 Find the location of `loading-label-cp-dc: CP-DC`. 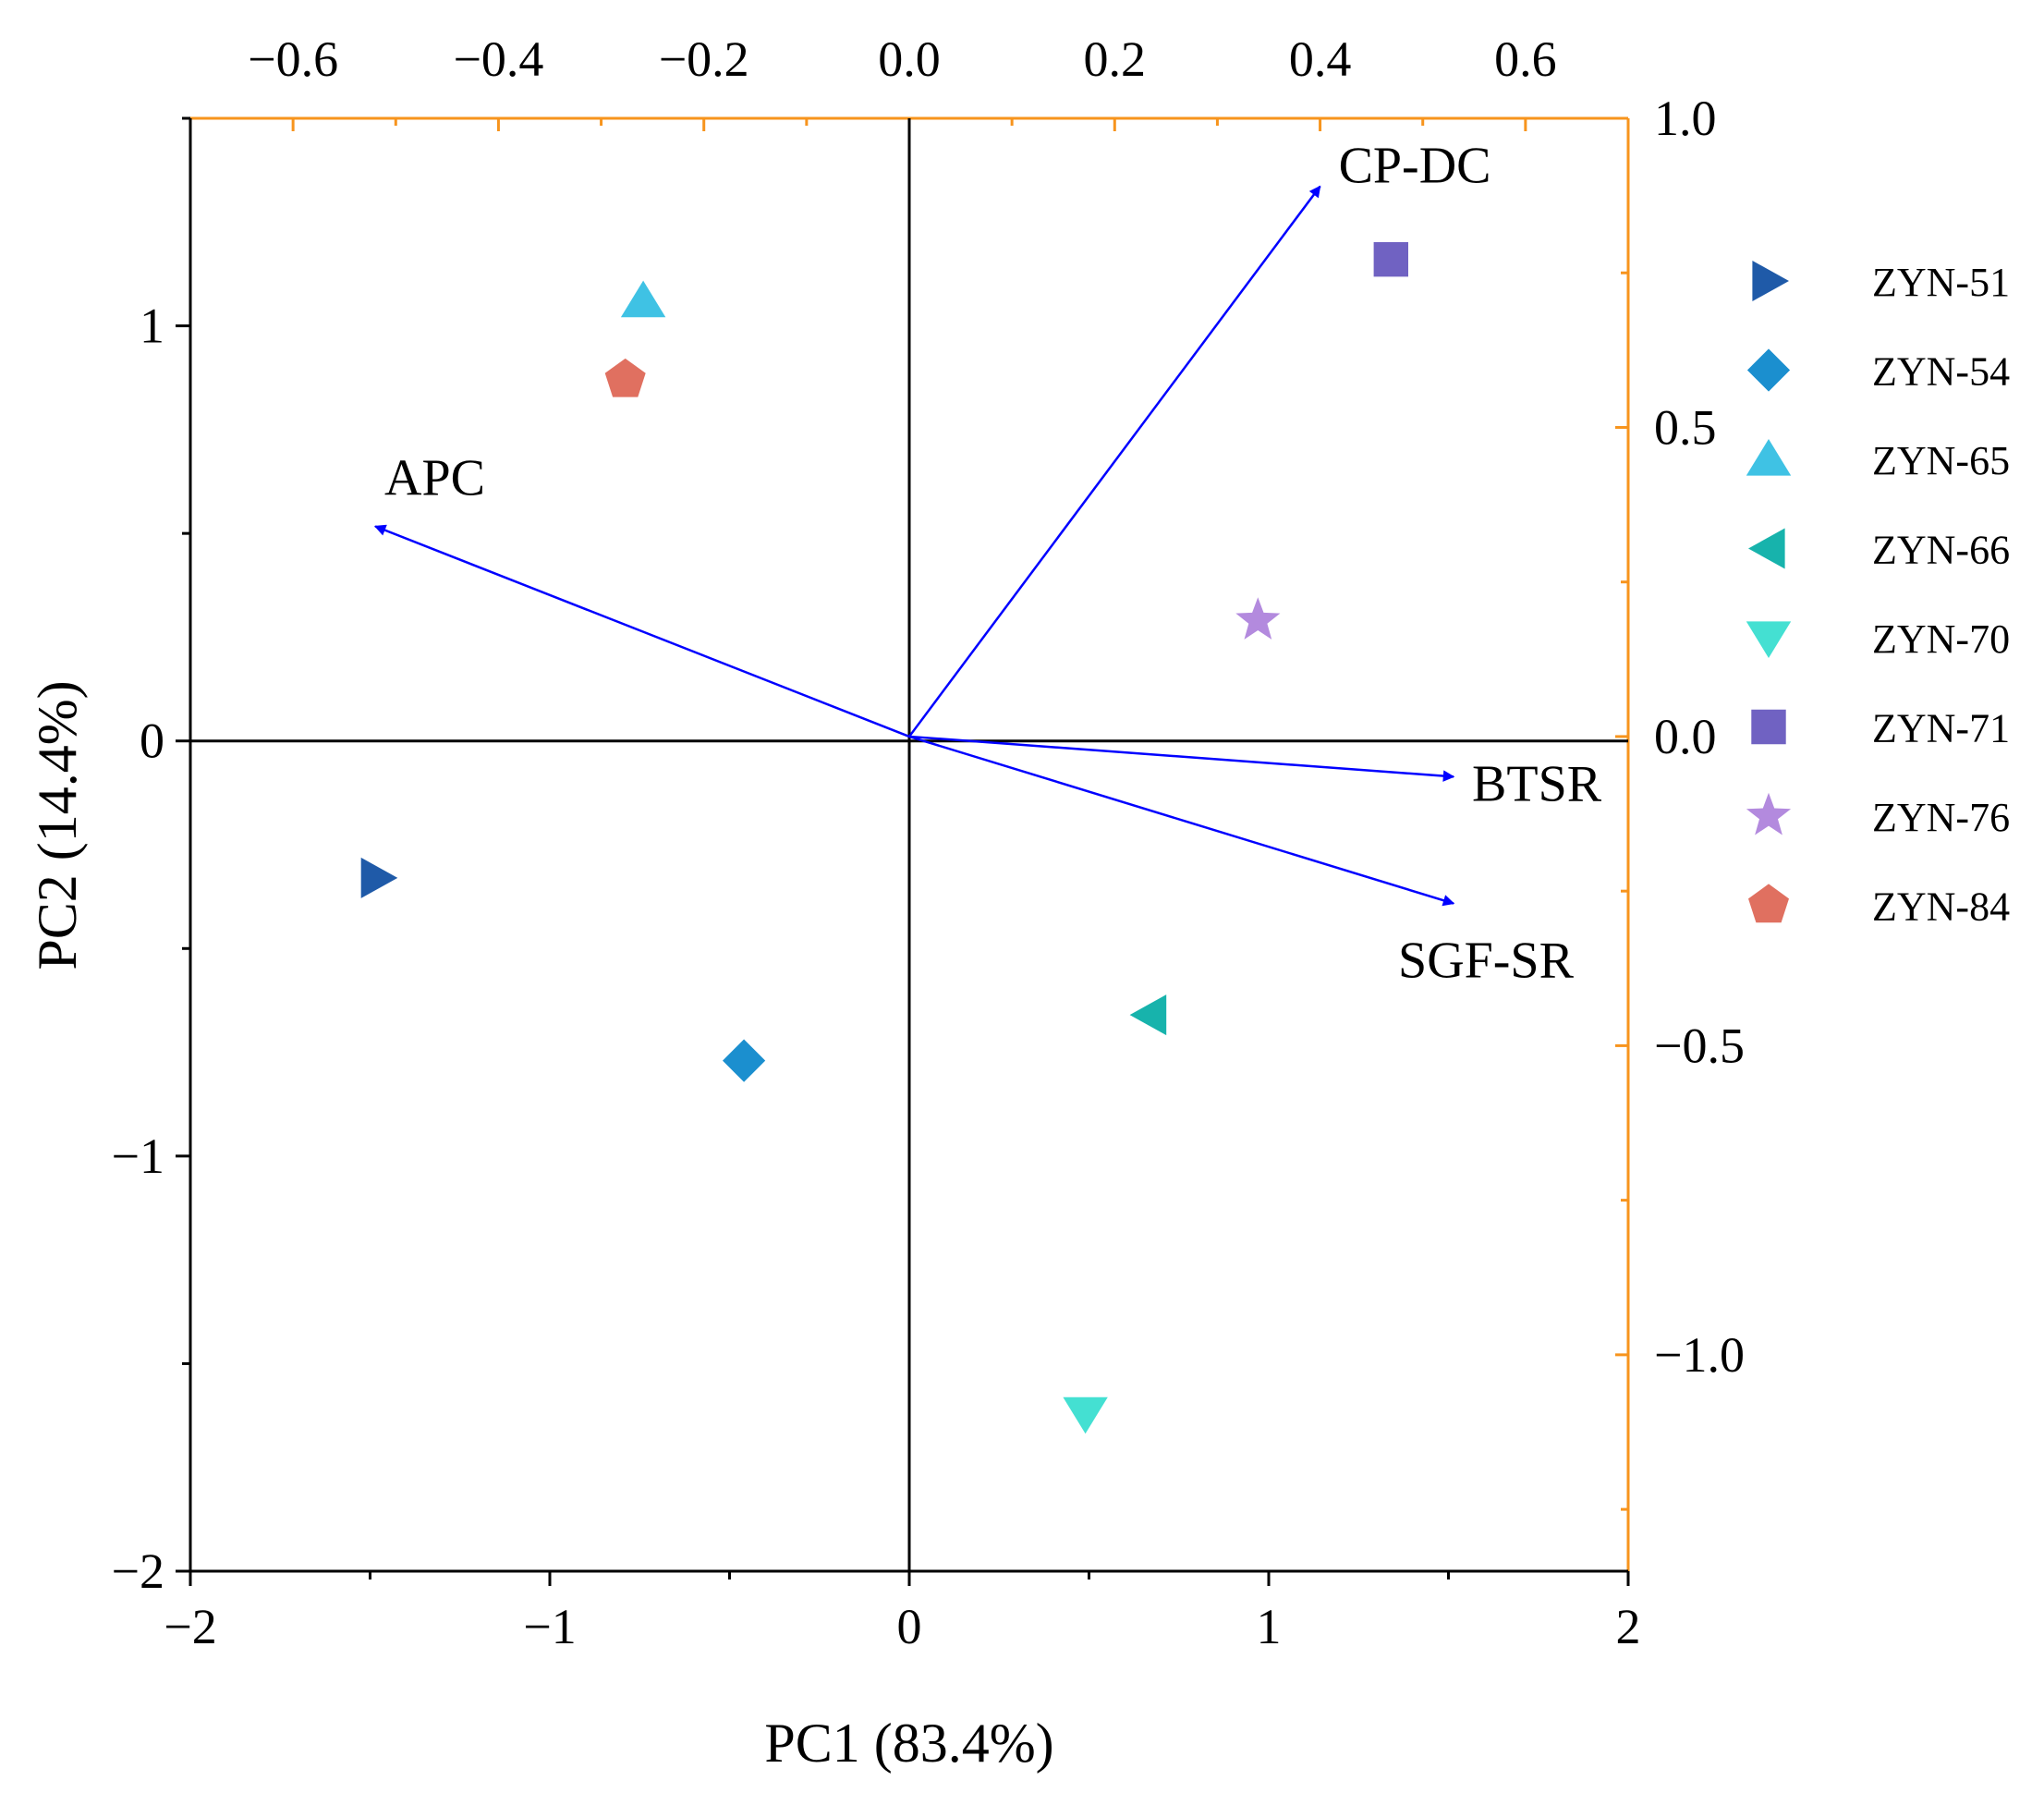

loading-label-cp-dc: CP-DC is located at coordinates (1415, 166).